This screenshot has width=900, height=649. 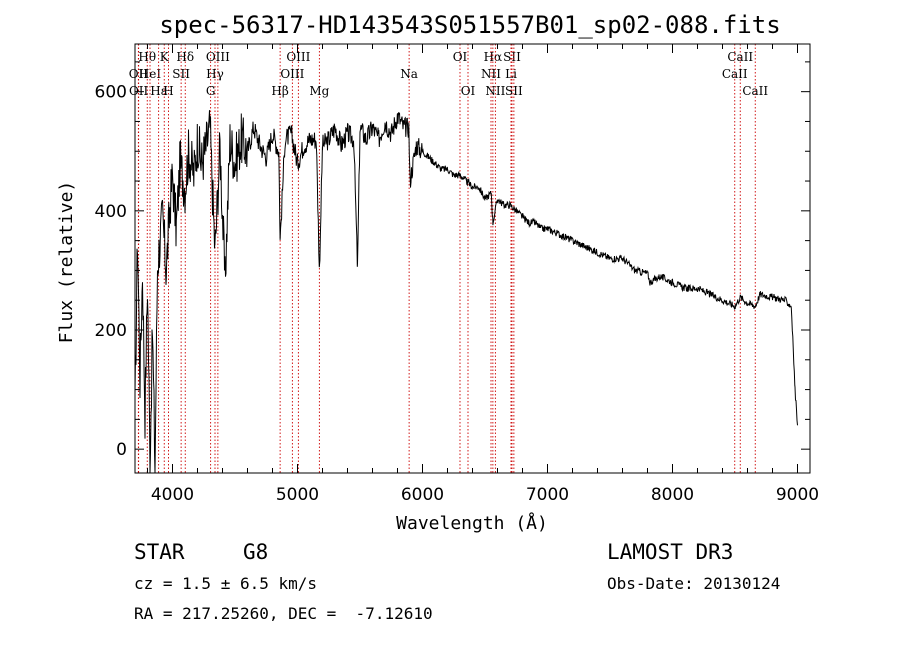 What do you see at coordinates (422, 495) in the screenshot?
I see `x-tick-label: 6000` at bounding box center [422, 495].